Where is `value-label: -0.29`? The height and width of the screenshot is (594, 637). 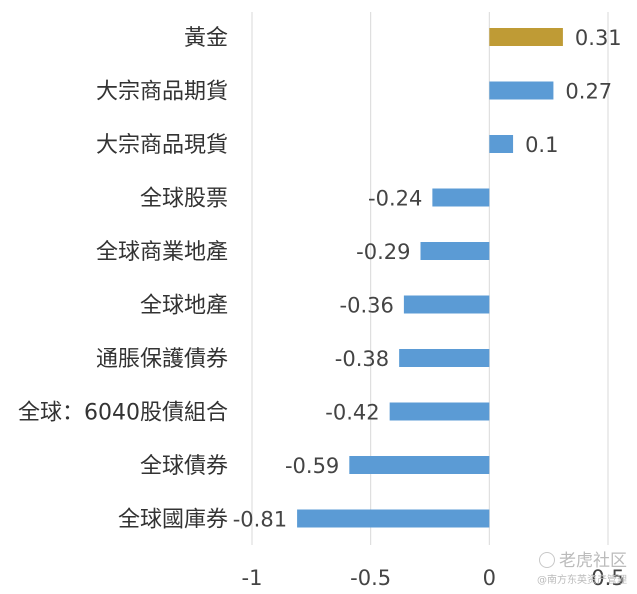
value-label: -0.29 is located at coordinates (383, 252).